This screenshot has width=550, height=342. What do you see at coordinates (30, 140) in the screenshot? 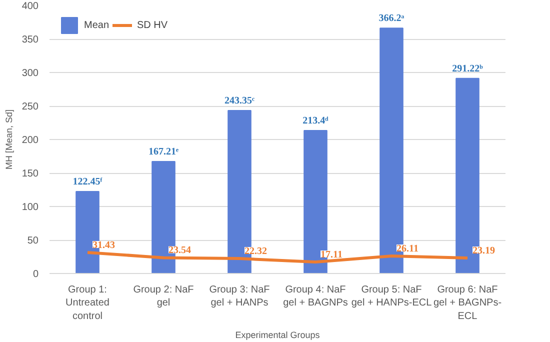
I see `y-tick-label: 200` at bounding box center [30, 140].